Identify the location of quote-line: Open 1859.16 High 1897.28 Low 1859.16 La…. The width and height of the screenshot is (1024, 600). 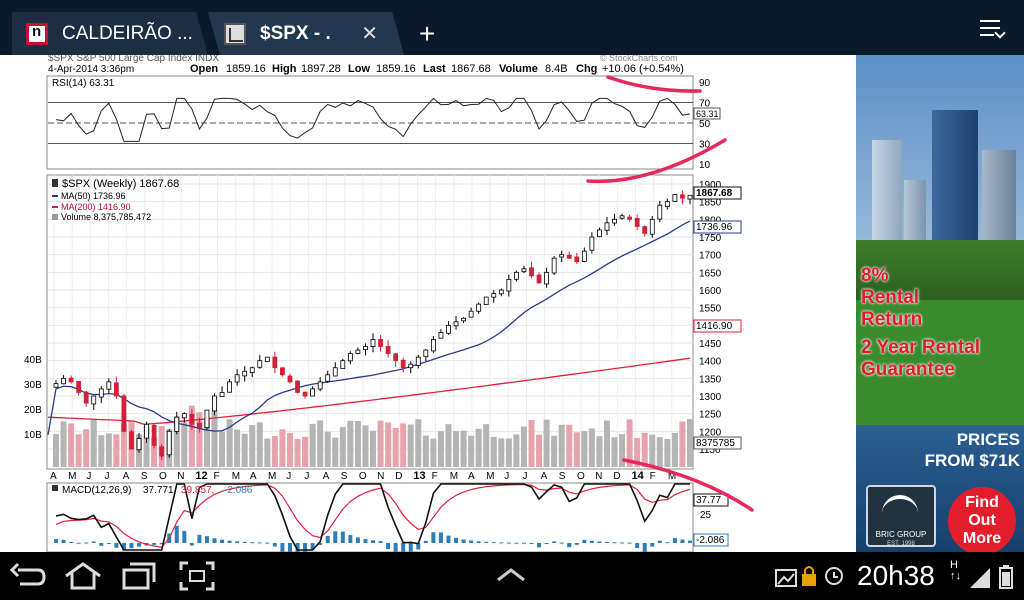
(437, 69).